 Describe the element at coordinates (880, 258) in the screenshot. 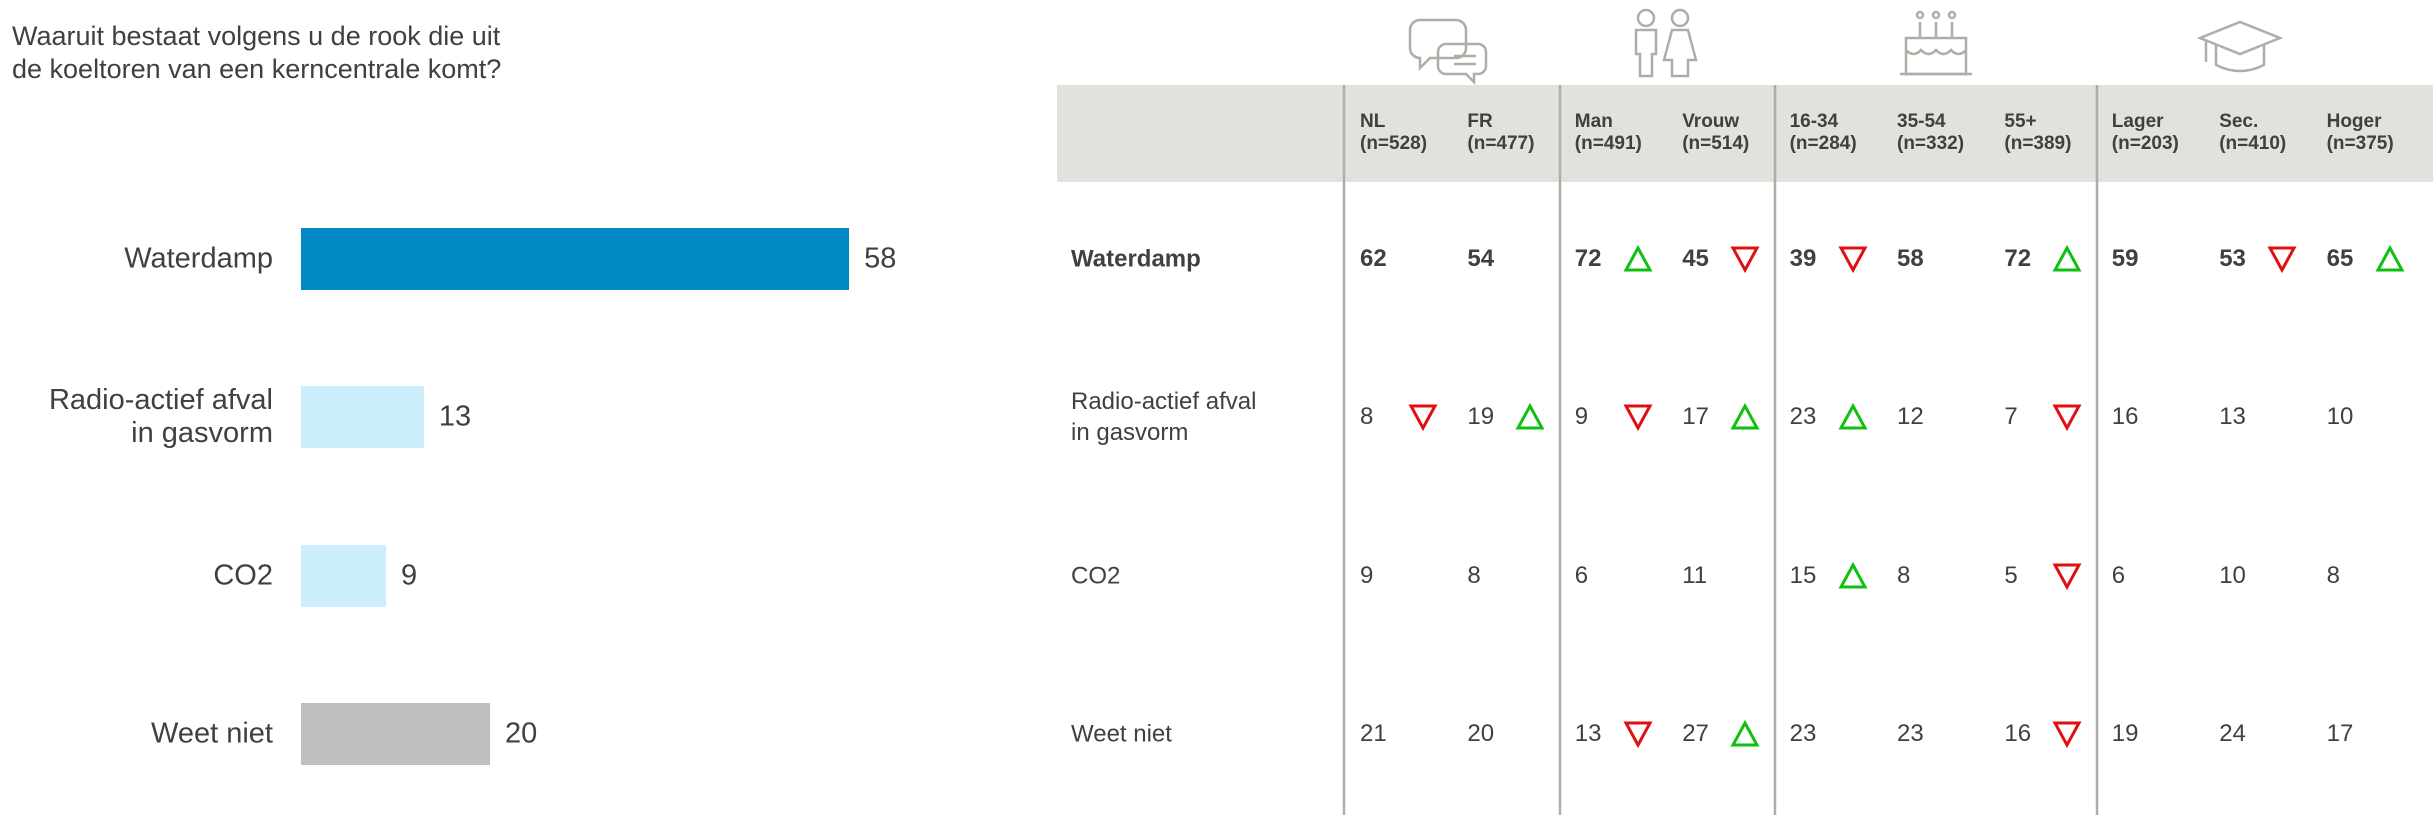

I see `value-label: 58` at that location.